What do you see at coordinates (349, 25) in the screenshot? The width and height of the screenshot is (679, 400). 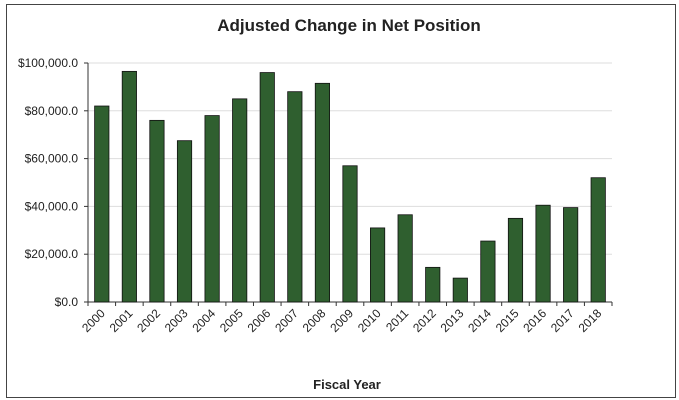 I see `chart-title: Adjusted Change in Net Position` at bounding box center [349, 25].